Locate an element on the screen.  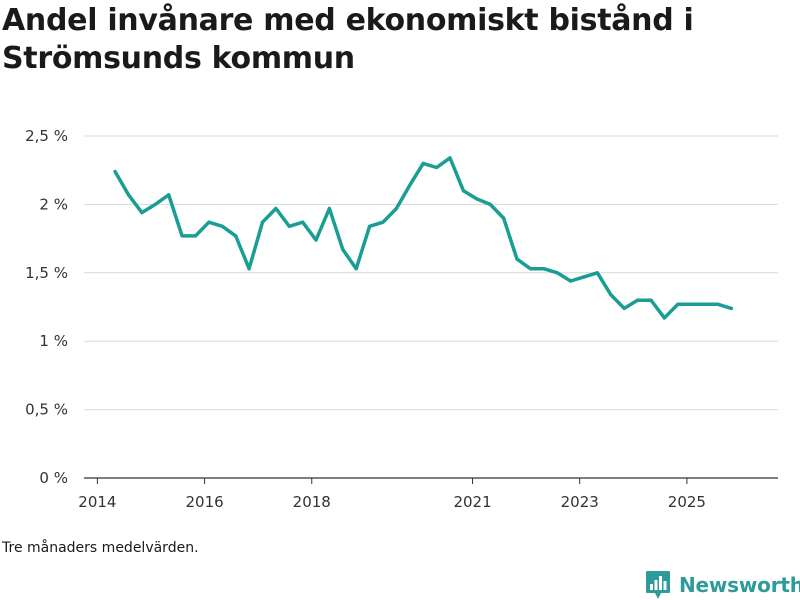
newsworthy-logo: Newsworthy is located at coordinates (722, 585).